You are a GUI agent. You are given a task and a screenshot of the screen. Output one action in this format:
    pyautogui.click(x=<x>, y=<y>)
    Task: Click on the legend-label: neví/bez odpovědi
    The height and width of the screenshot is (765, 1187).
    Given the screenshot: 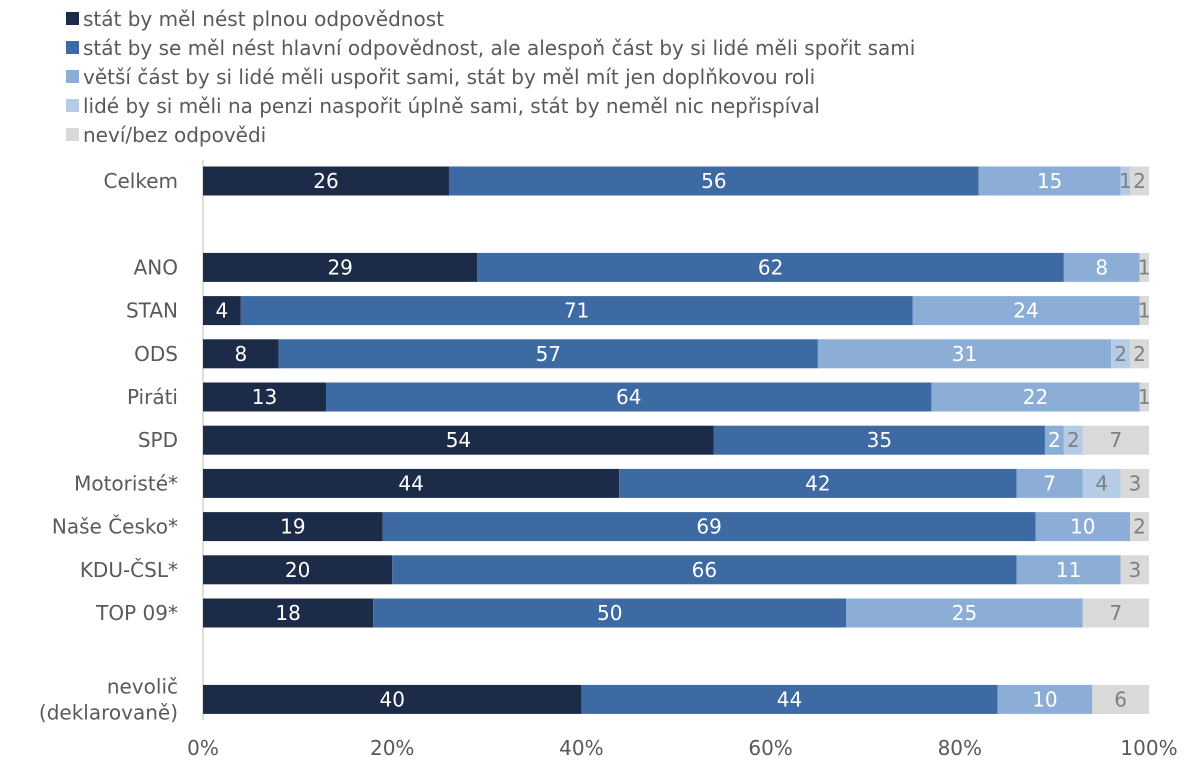 What is the action you would take?
    pyautogui.click(x=175, y=134)
    